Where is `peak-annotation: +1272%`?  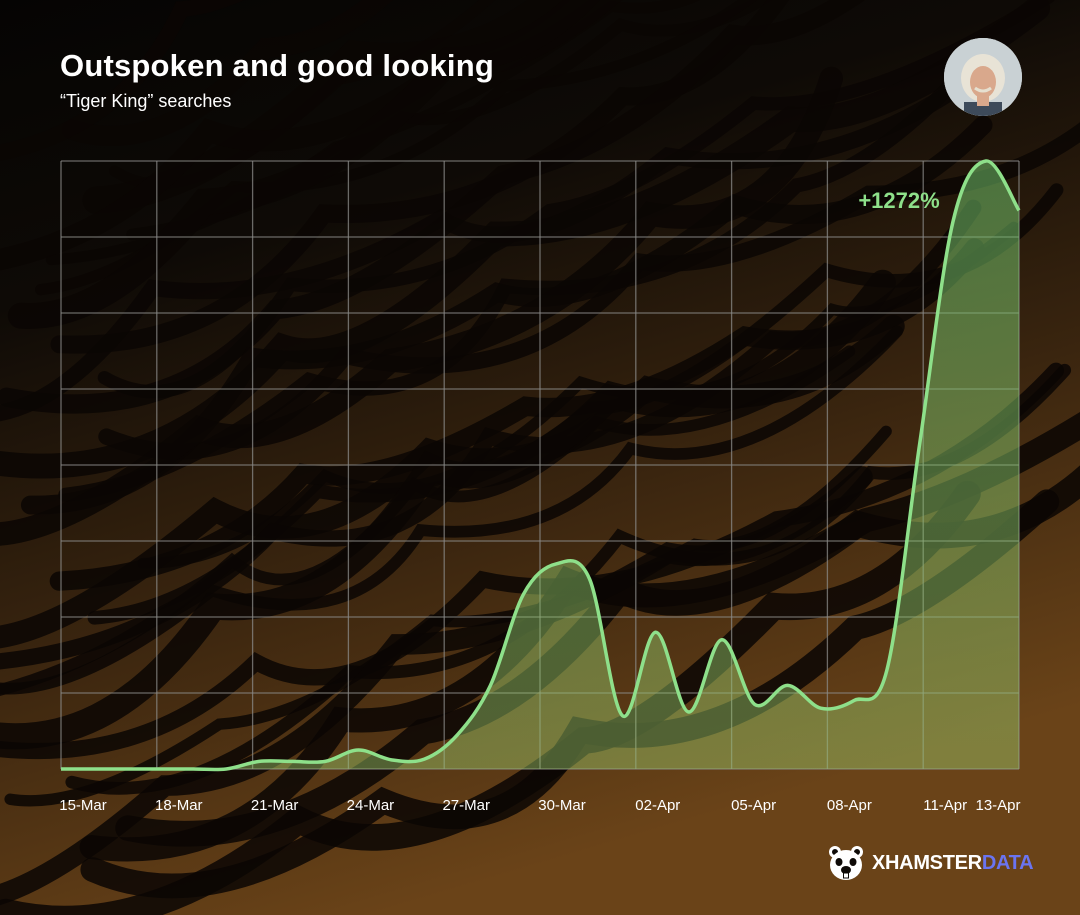
peak-annotation: +1272% is located at coordinates (898, 200).